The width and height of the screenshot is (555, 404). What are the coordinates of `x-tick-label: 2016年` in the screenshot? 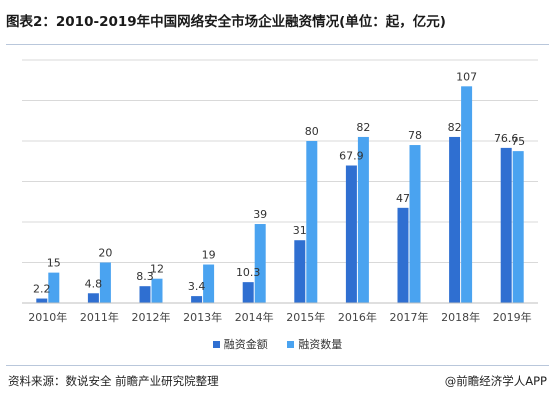 It's located at (357, 317).